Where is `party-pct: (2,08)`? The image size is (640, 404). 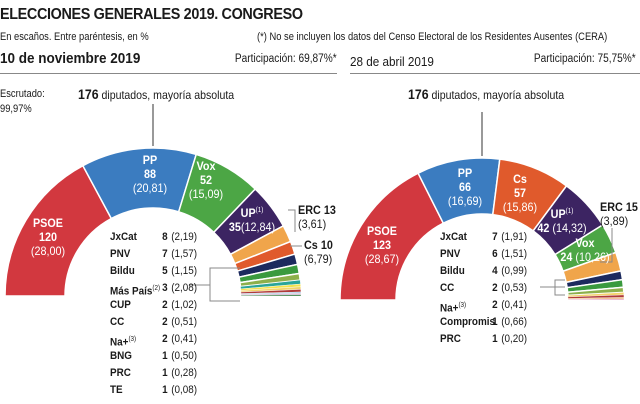
party-pct: (2,08) is located at coordinates (184, 288).